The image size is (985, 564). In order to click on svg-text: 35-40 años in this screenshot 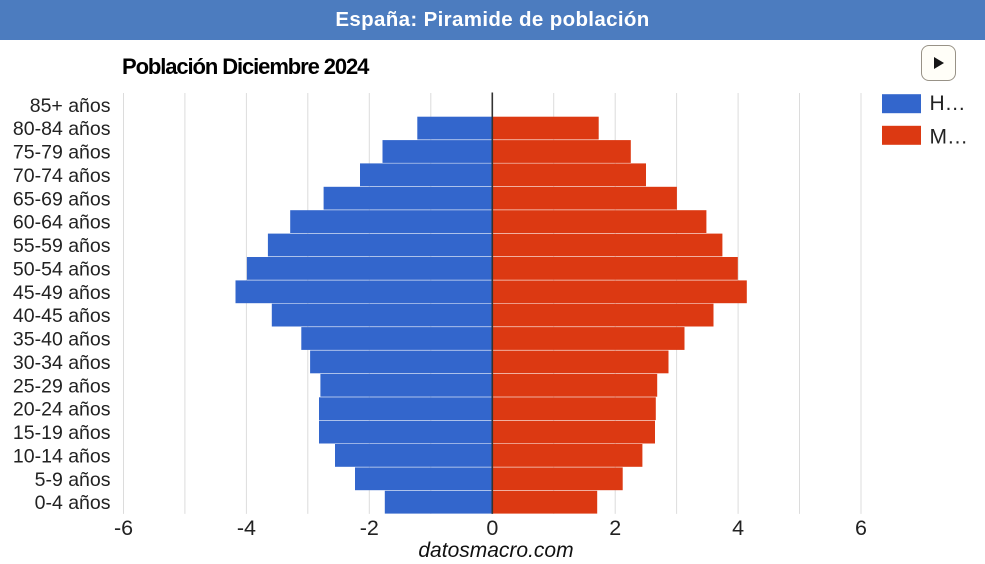, I will do `click(62, 340)`.